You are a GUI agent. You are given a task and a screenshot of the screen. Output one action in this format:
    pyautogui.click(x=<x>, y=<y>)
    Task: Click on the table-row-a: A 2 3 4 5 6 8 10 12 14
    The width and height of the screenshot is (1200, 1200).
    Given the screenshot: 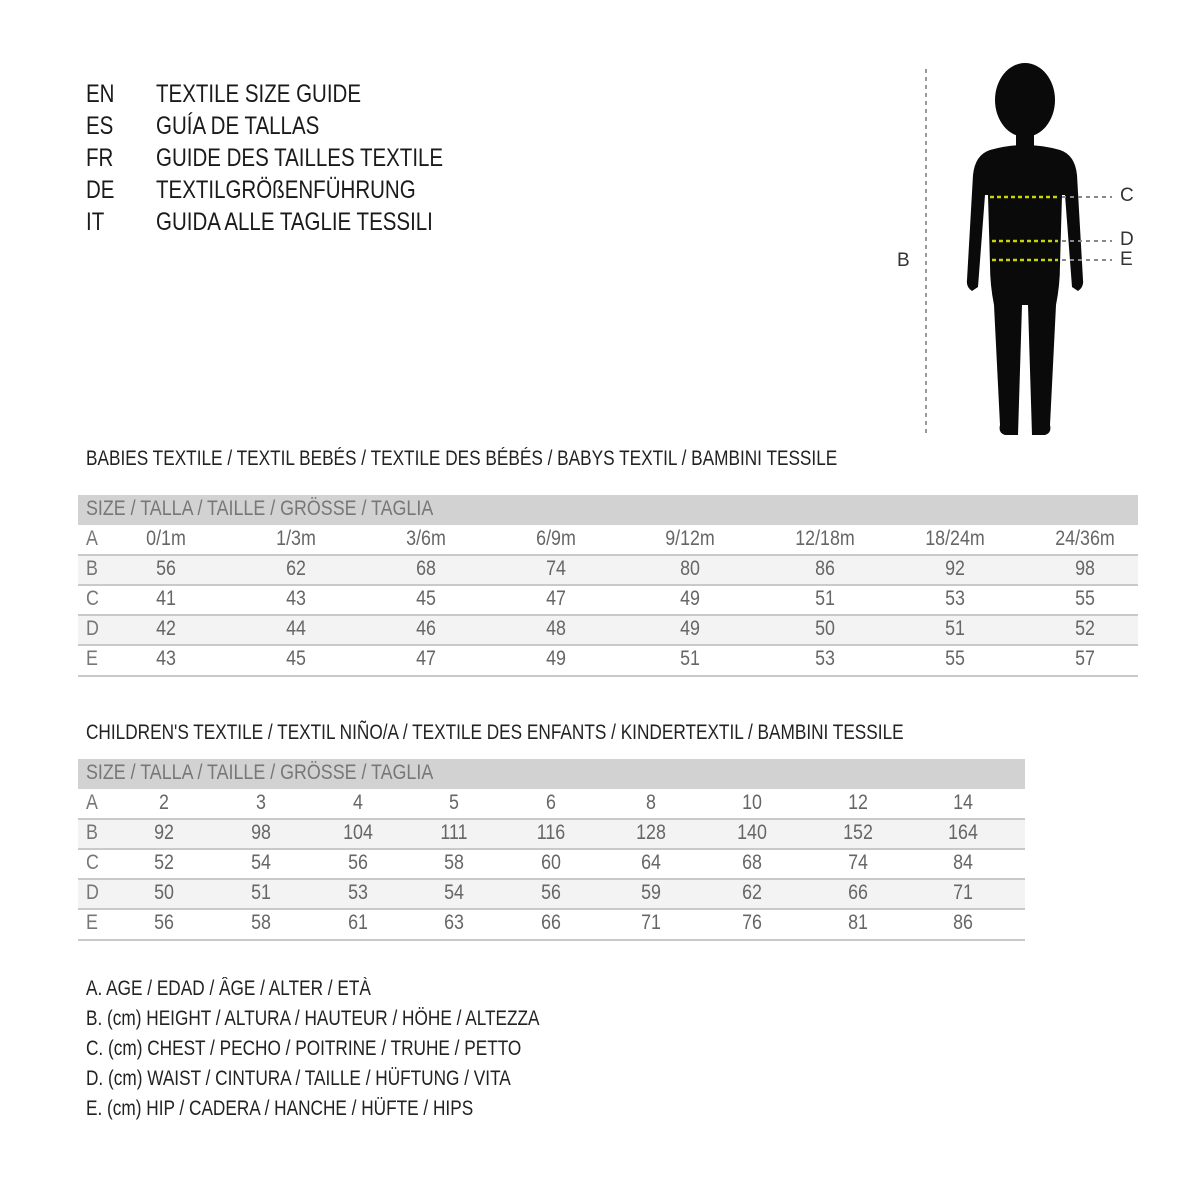 What is the action you would take?
    pyautogui.click(x=551, y=804)
    